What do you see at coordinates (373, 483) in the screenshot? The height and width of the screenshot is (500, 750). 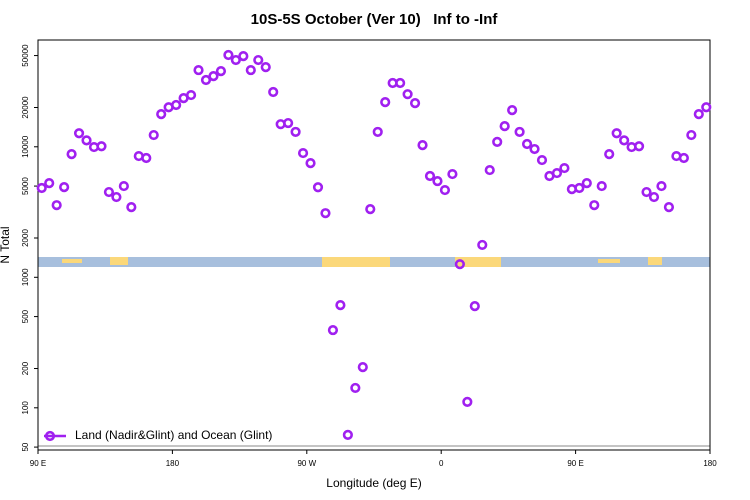 I see `x-axis-label: Longitude (deg E)` at bounding box center [373, 483].